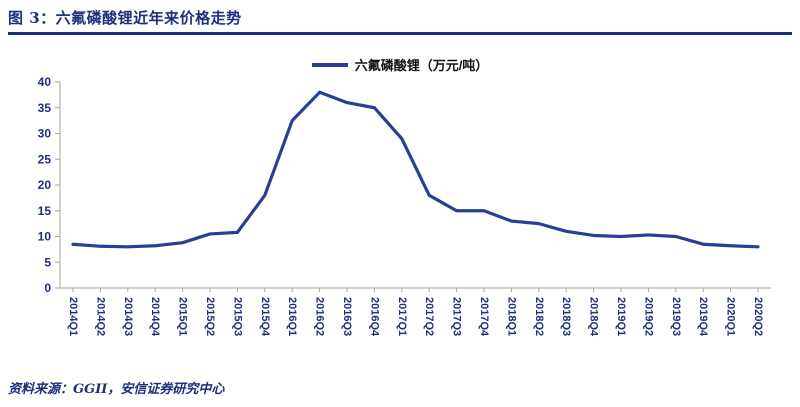 The image size is (800, 407). I want to click on svg-text: 2014Q2, so click(100, 316).